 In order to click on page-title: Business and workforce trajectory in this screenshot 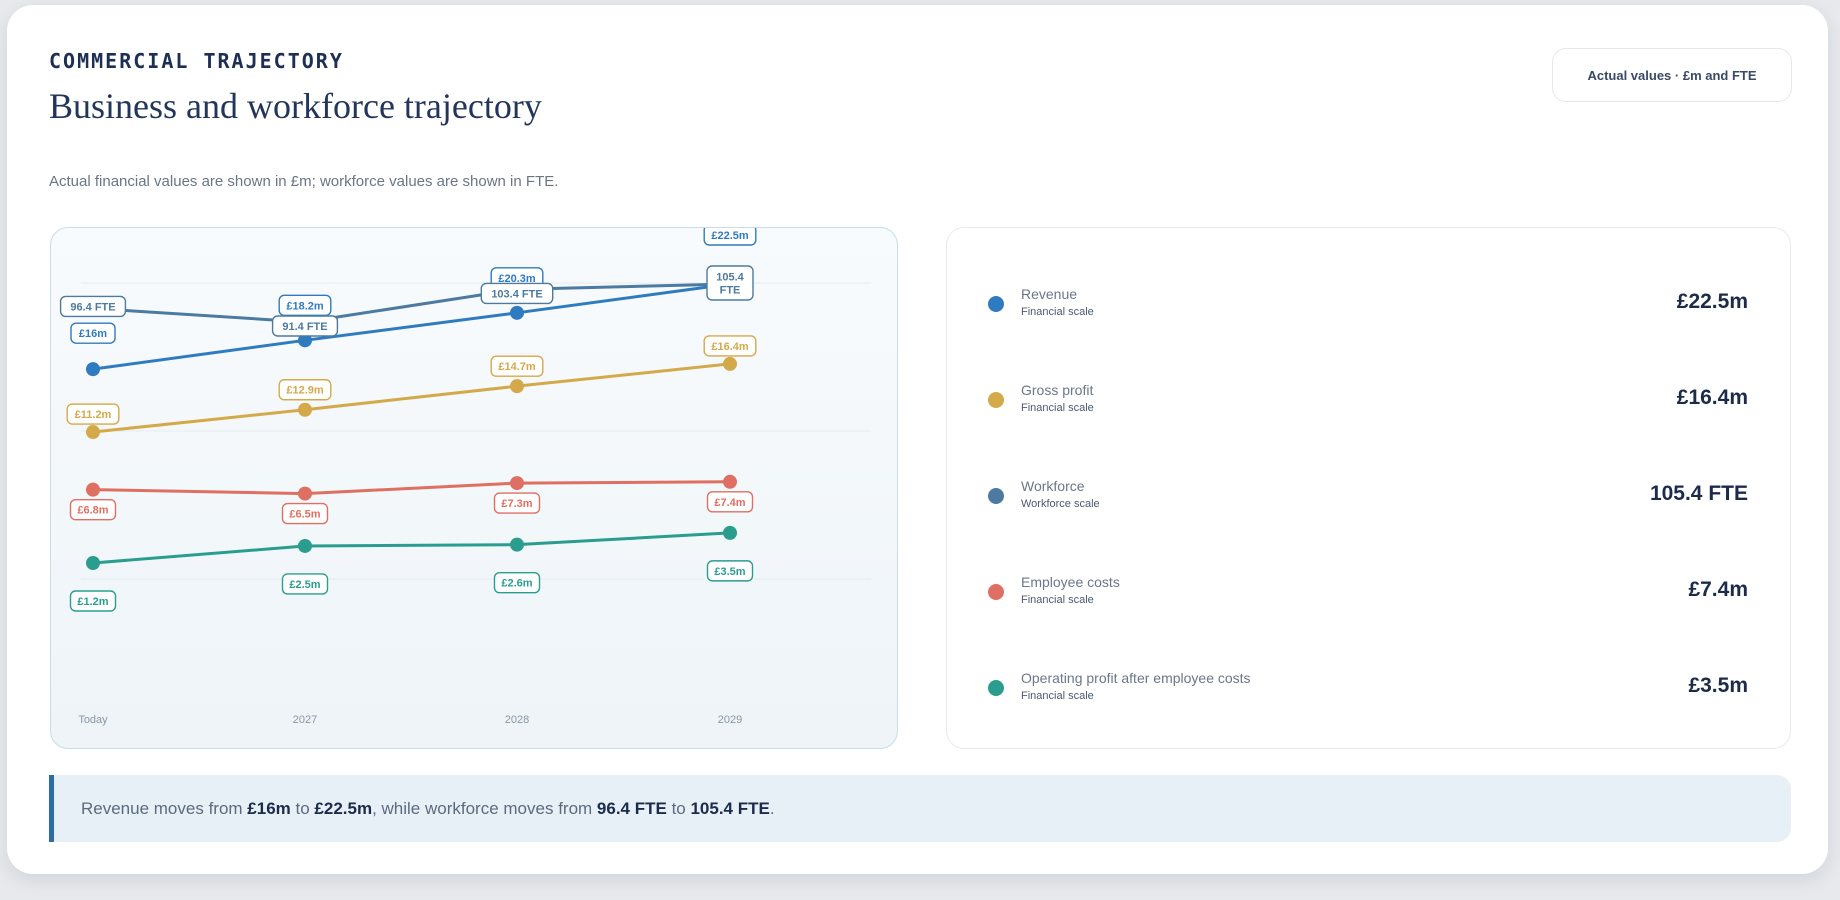, I will do `click(295, 106)`.